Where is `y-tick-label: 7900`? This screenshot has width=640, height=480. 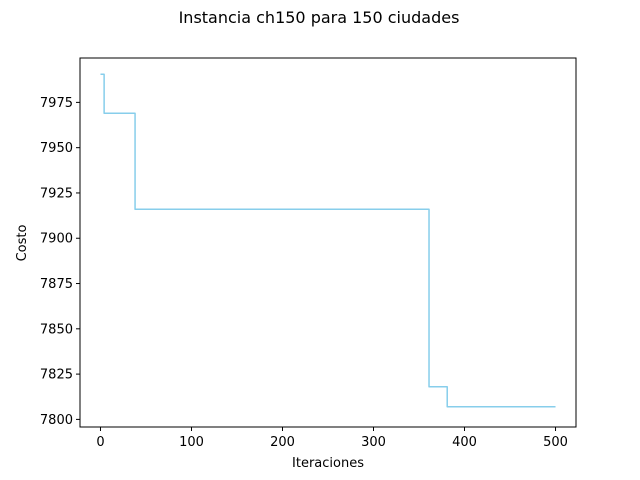
y-tick-label: 7900 is located at coordinates (56, 239).